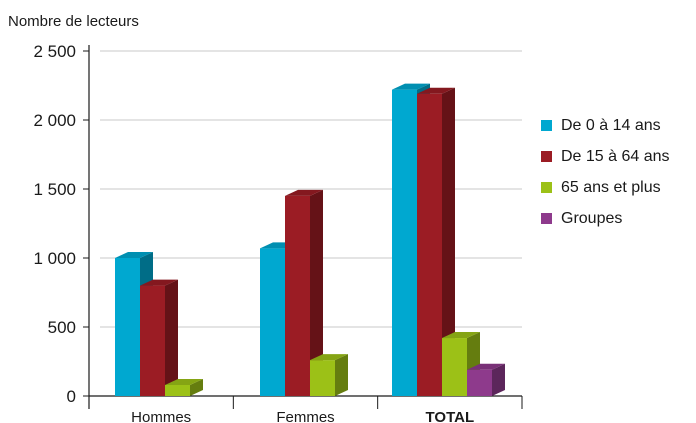 Image resolution: width=696 pixels, height=423 pixels. I want to click on legend-item: De 15 à 64 ans, so click(605, 156).